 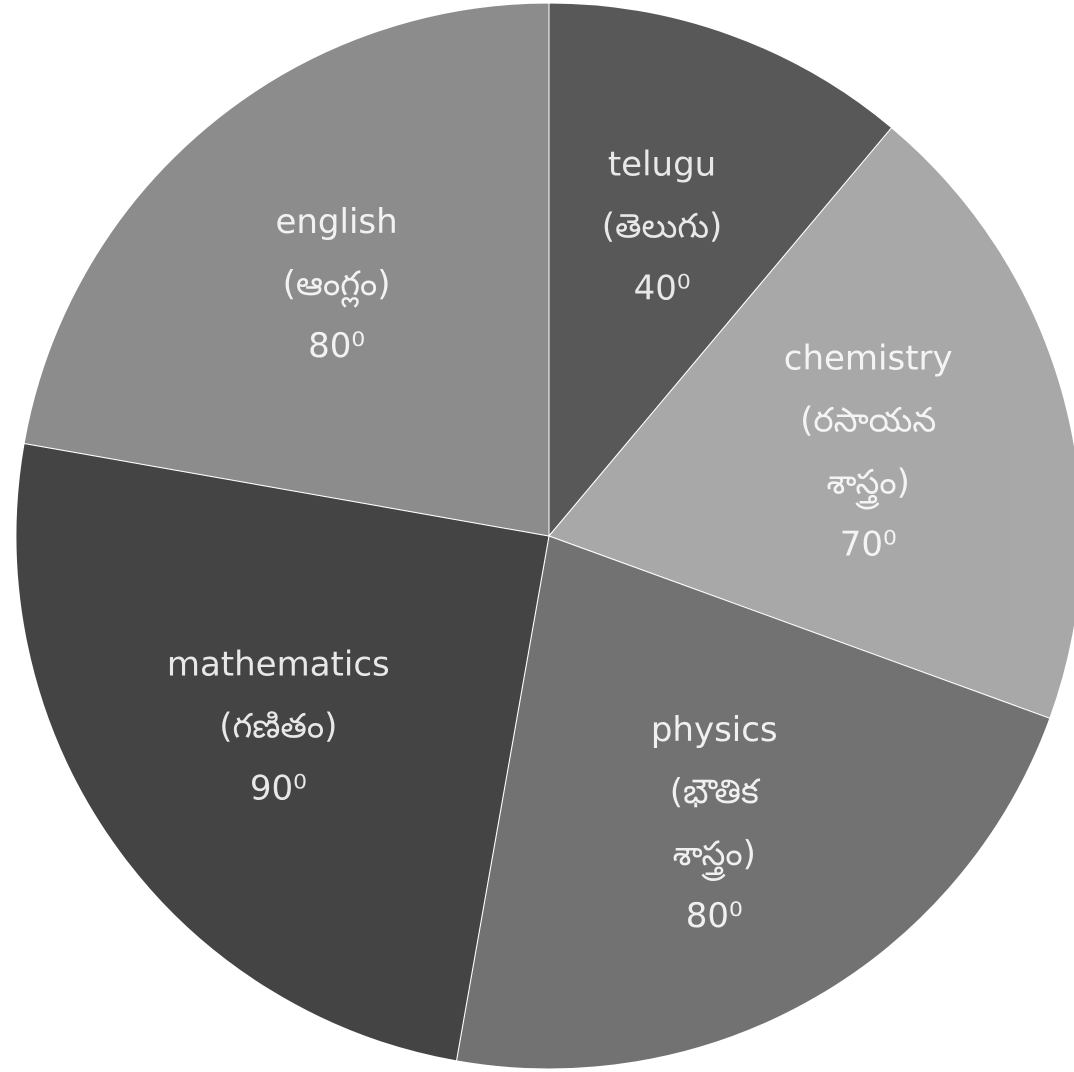 What do you see at coordinates (336, 346) in the screenshot?
I see `value-label-english: 80⁰` at bounding box center [336, 346].